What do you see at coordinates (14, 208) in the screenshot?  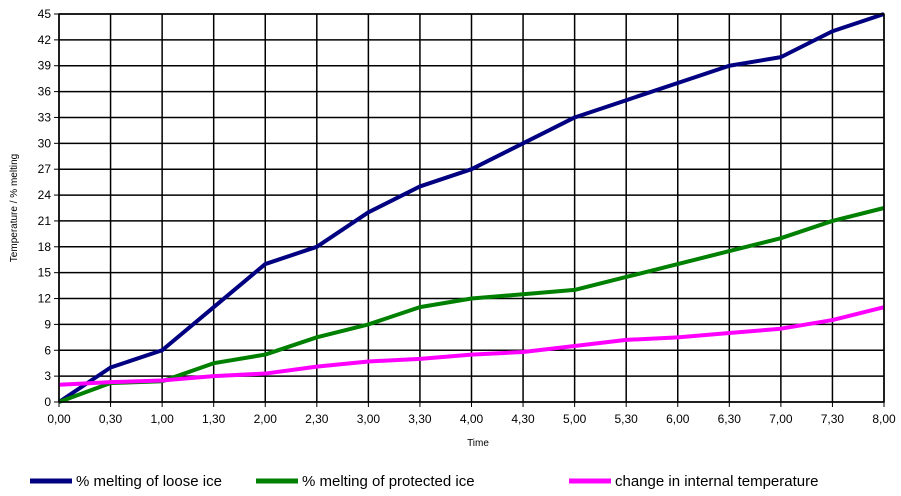 I see `y-axis-title: Temperature / % melting` at bounding box center [14, 208].